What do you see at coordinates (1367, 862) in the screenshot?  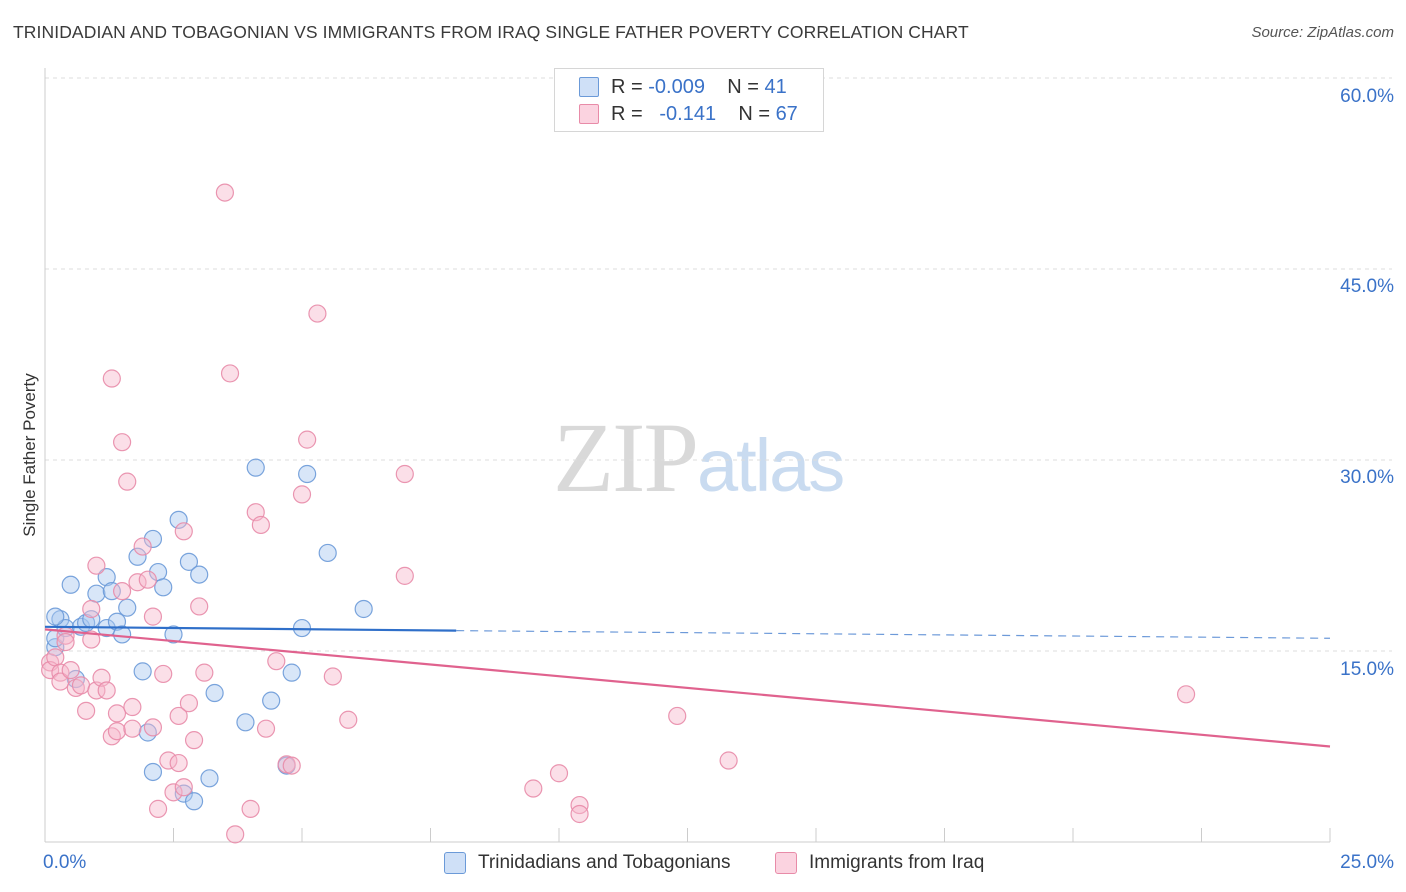 I see `x-tick-label-max: 25.0%` at bounding box center [1367, 862].